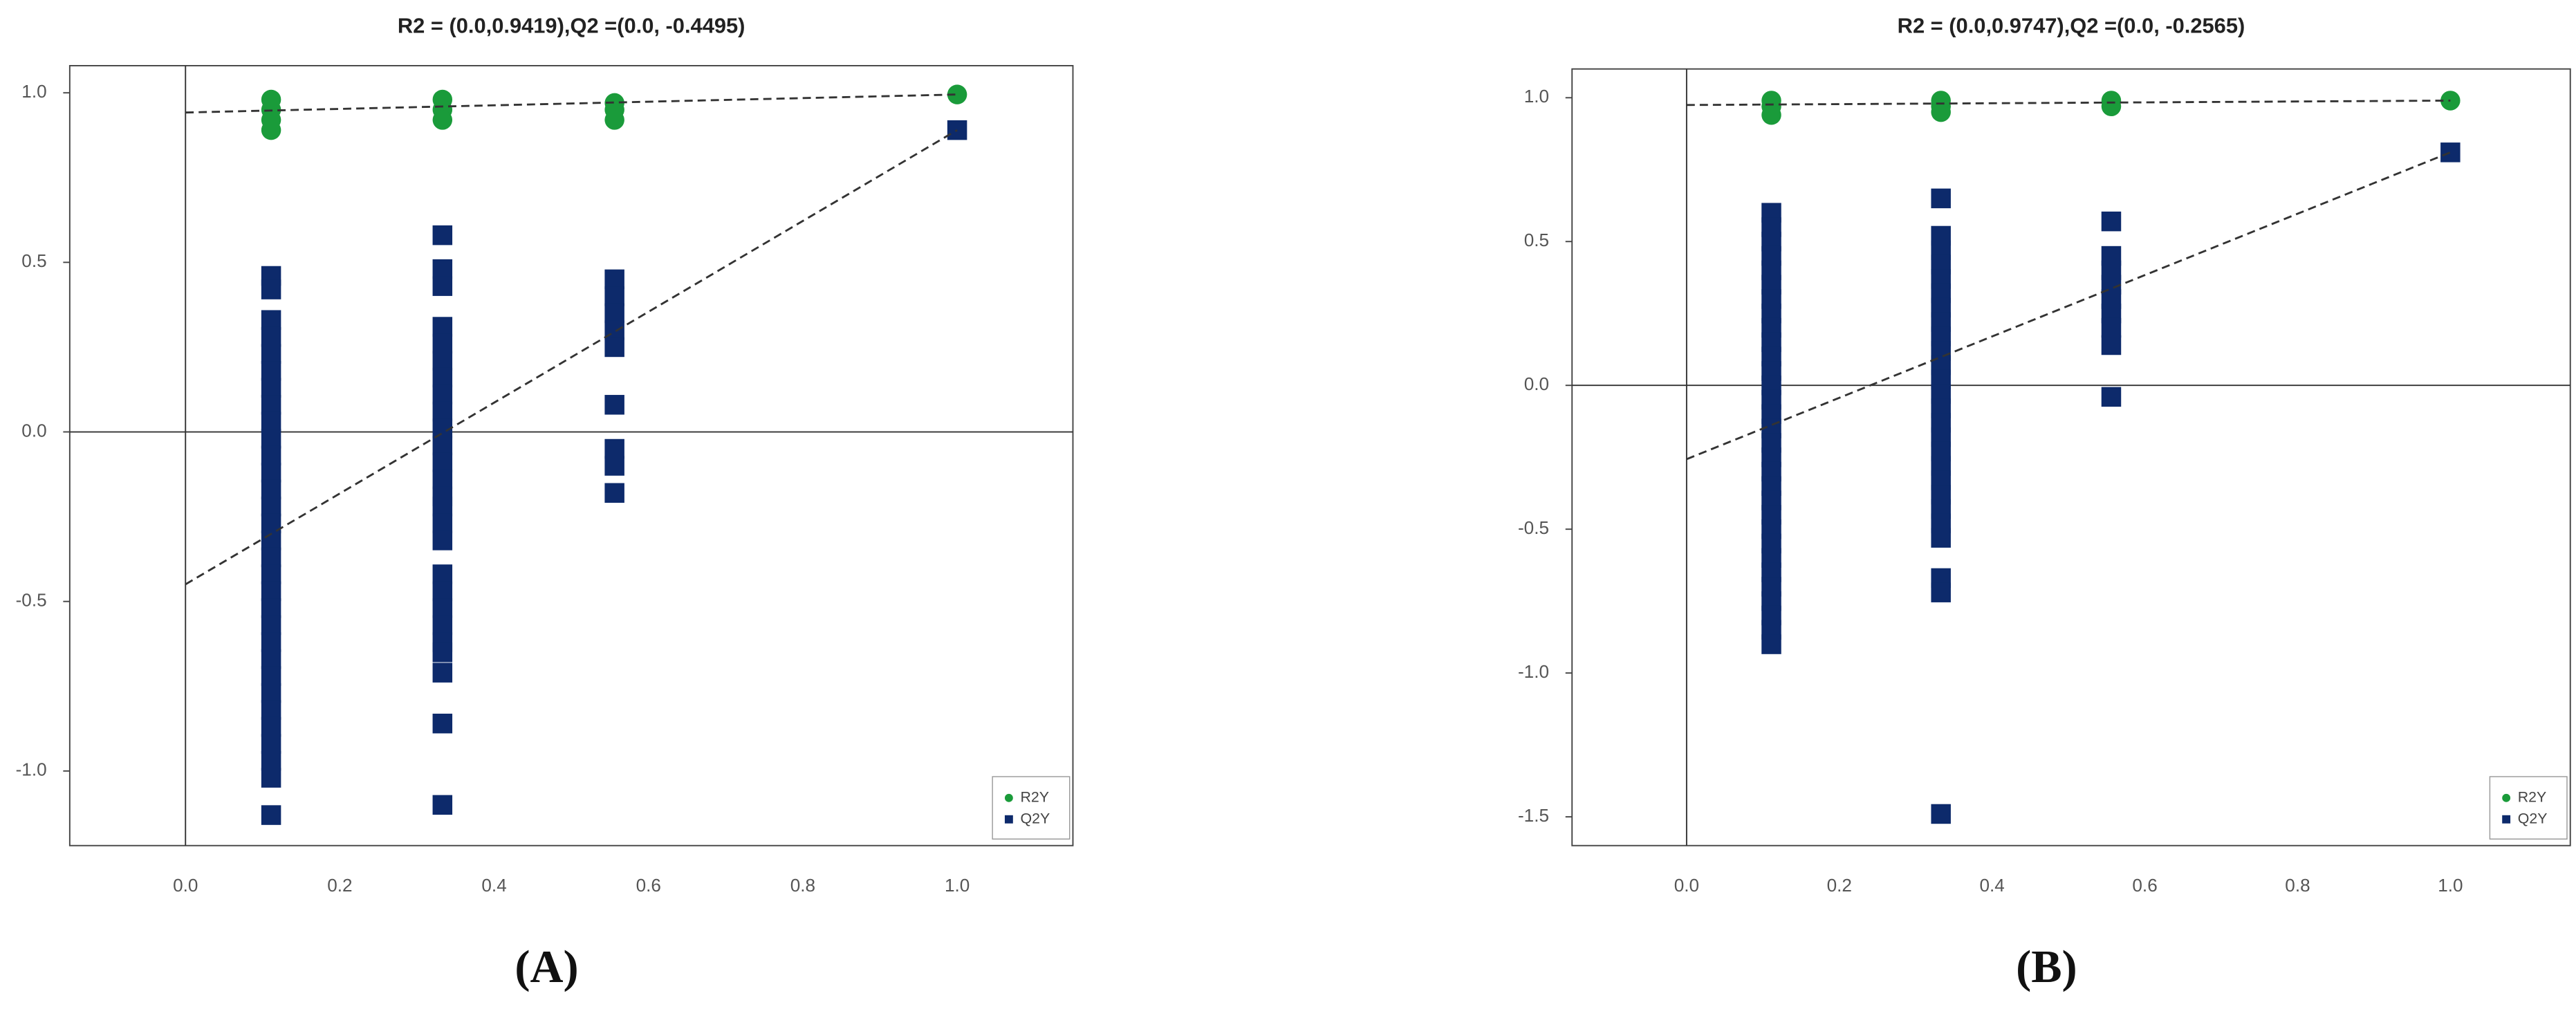 This screenshot has height=1018, width=2576. Describe the element at coordinates (33, 261) in the screenshot. I see `y-tick-label: 0.5` at that location.